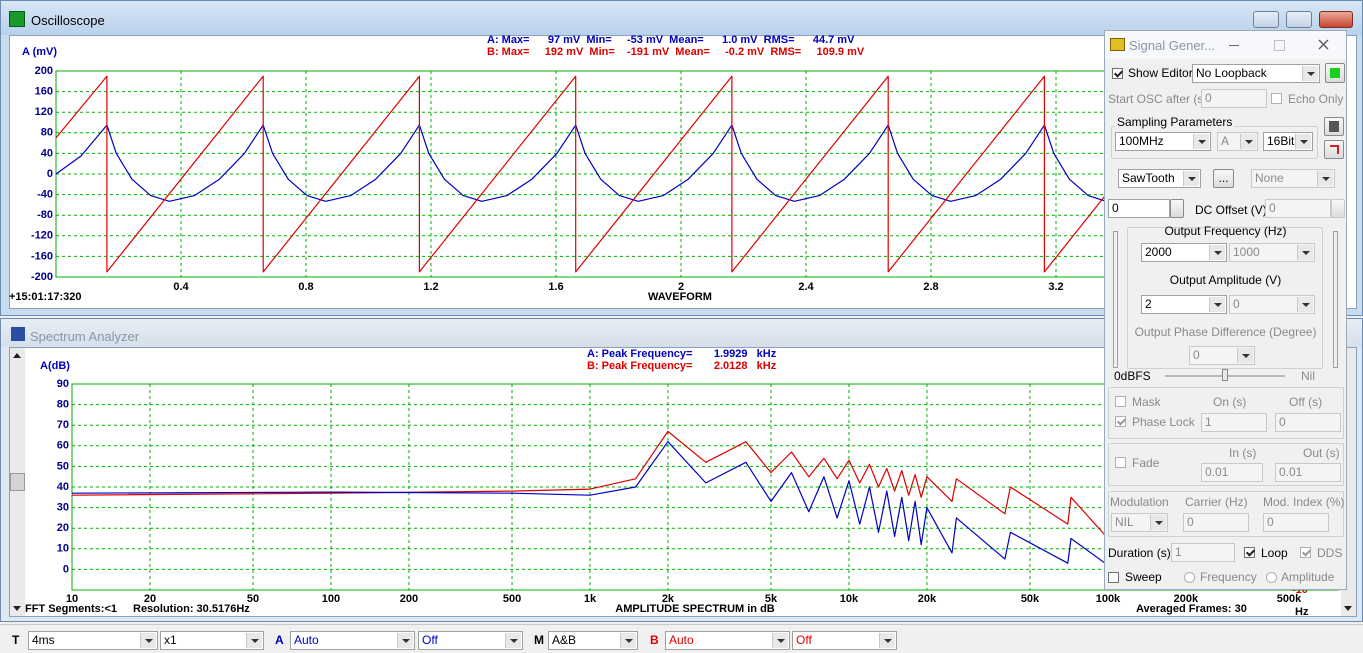  What do you see at coordinates (1146, 402) in the screenshot?
I see `mask-label: Mask` at bounding box center [1146, 402].